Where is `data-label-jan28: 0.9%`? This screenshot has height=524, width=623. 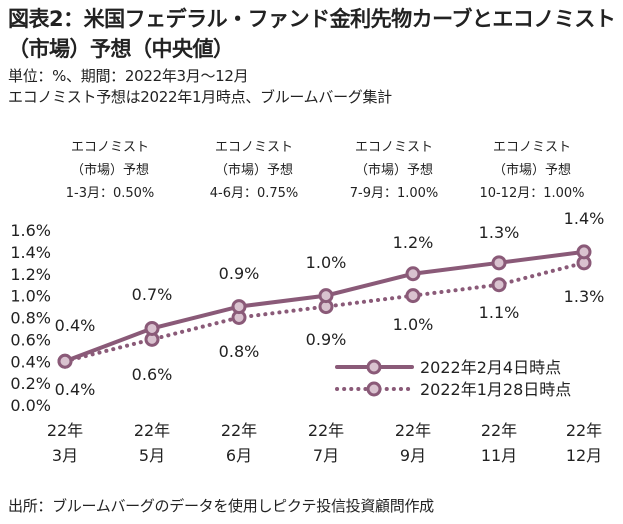
data-label-jan28: 0.9% is located at coordinates (326, 339).